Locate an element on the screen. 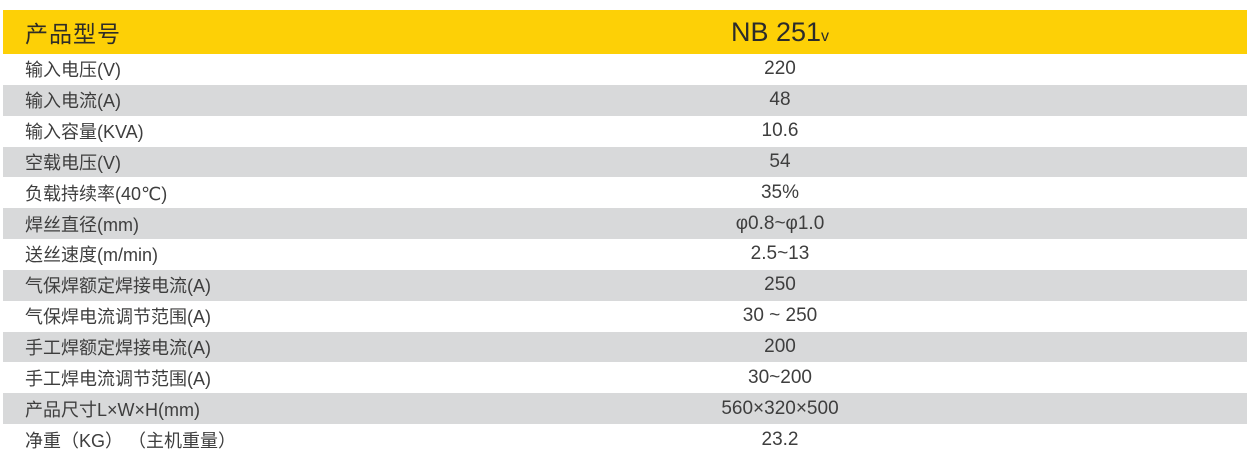 The width and height of the screenshot is (1257, 455). table-row: 气保焊电流调节范围(A) 30 ~ 250 is located at coordinates (625, 316).